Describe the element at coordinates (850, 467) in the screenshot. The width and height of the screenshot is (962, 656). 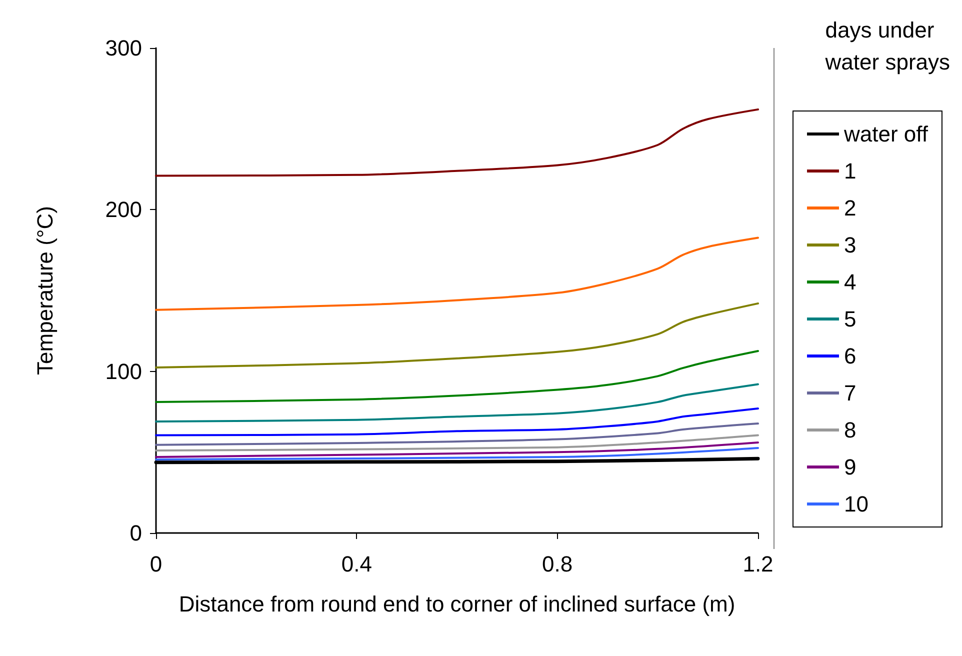
I see `legend-label: 9` at that location.